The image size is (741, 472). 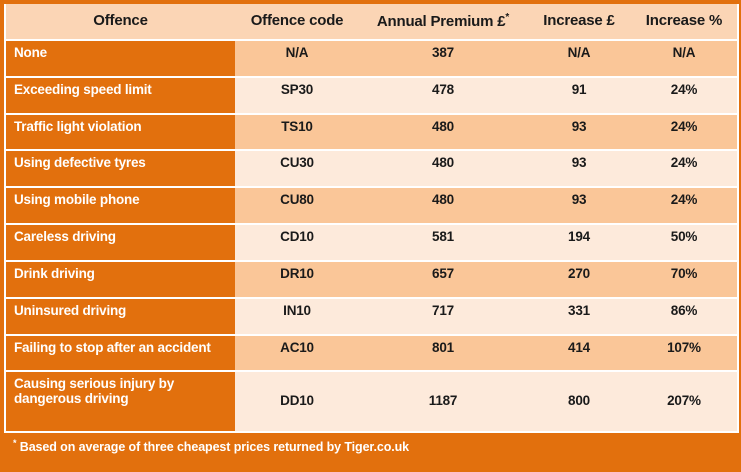 I want to click on table-row: Using defective tyres CU30 480 93 24%, so click(x=371, y=168).